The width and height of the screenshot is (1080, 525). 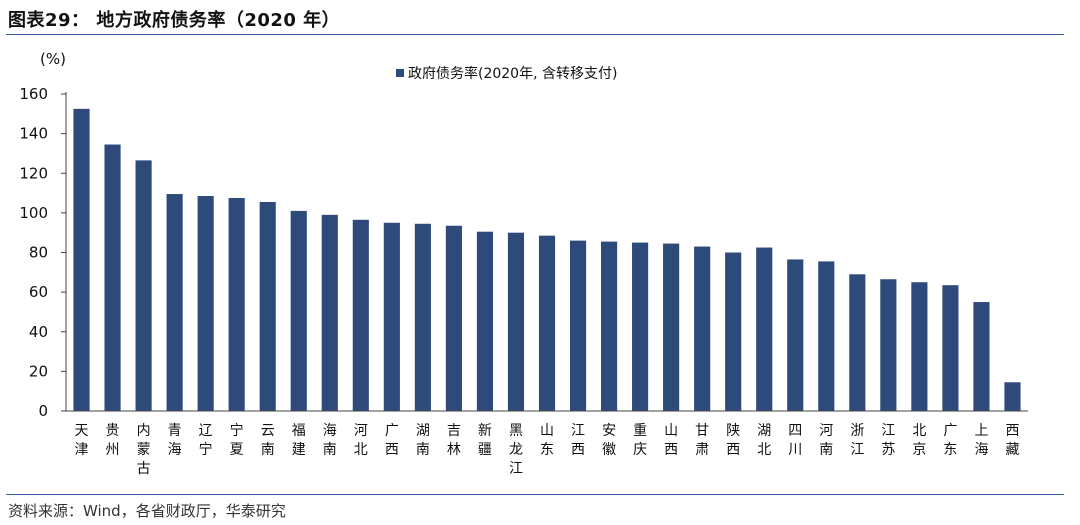 I want to click on y-tick-label: 140, so click(x=33, y=134).